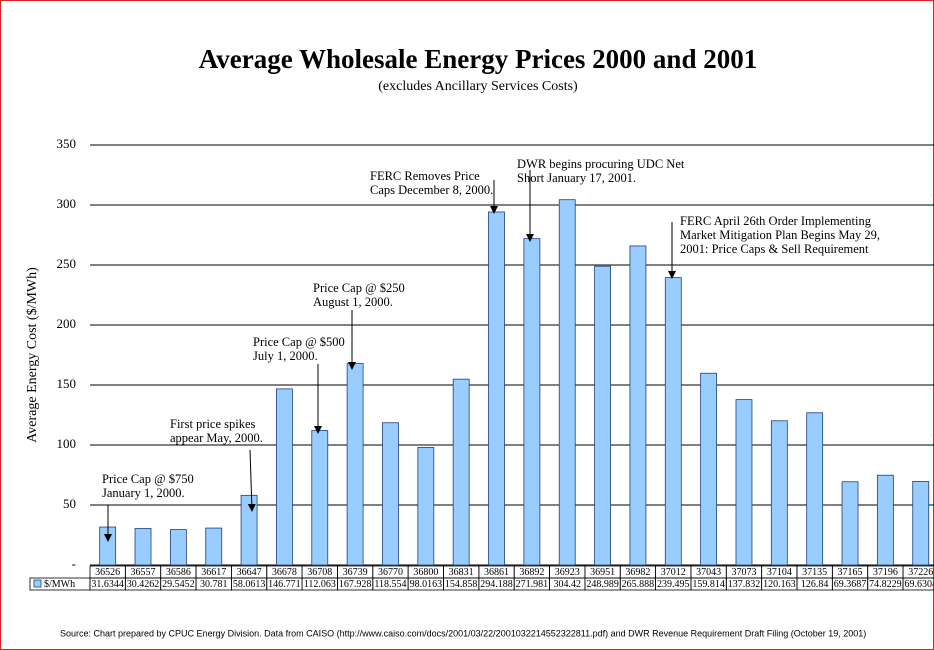 The height and width of the screenshot is (650, 934). I want to click on table-value: 304.42, so click(567, 584).